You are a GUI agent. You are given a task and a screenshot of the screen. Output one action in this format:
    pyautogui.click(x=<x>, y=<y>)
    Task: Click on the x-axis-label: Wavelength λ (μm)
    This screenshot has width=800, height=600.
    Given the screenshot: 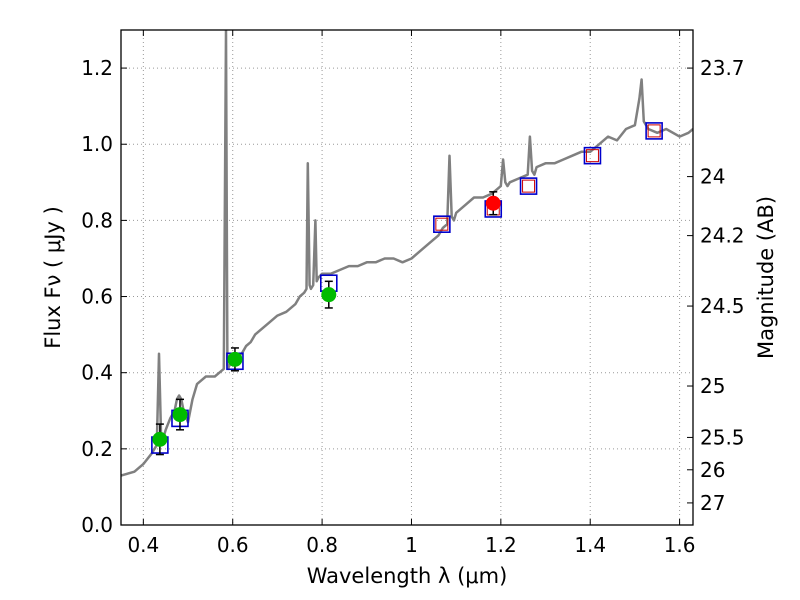 What is the action you would take?
    pyautogui.click(x=407, y=576)
    